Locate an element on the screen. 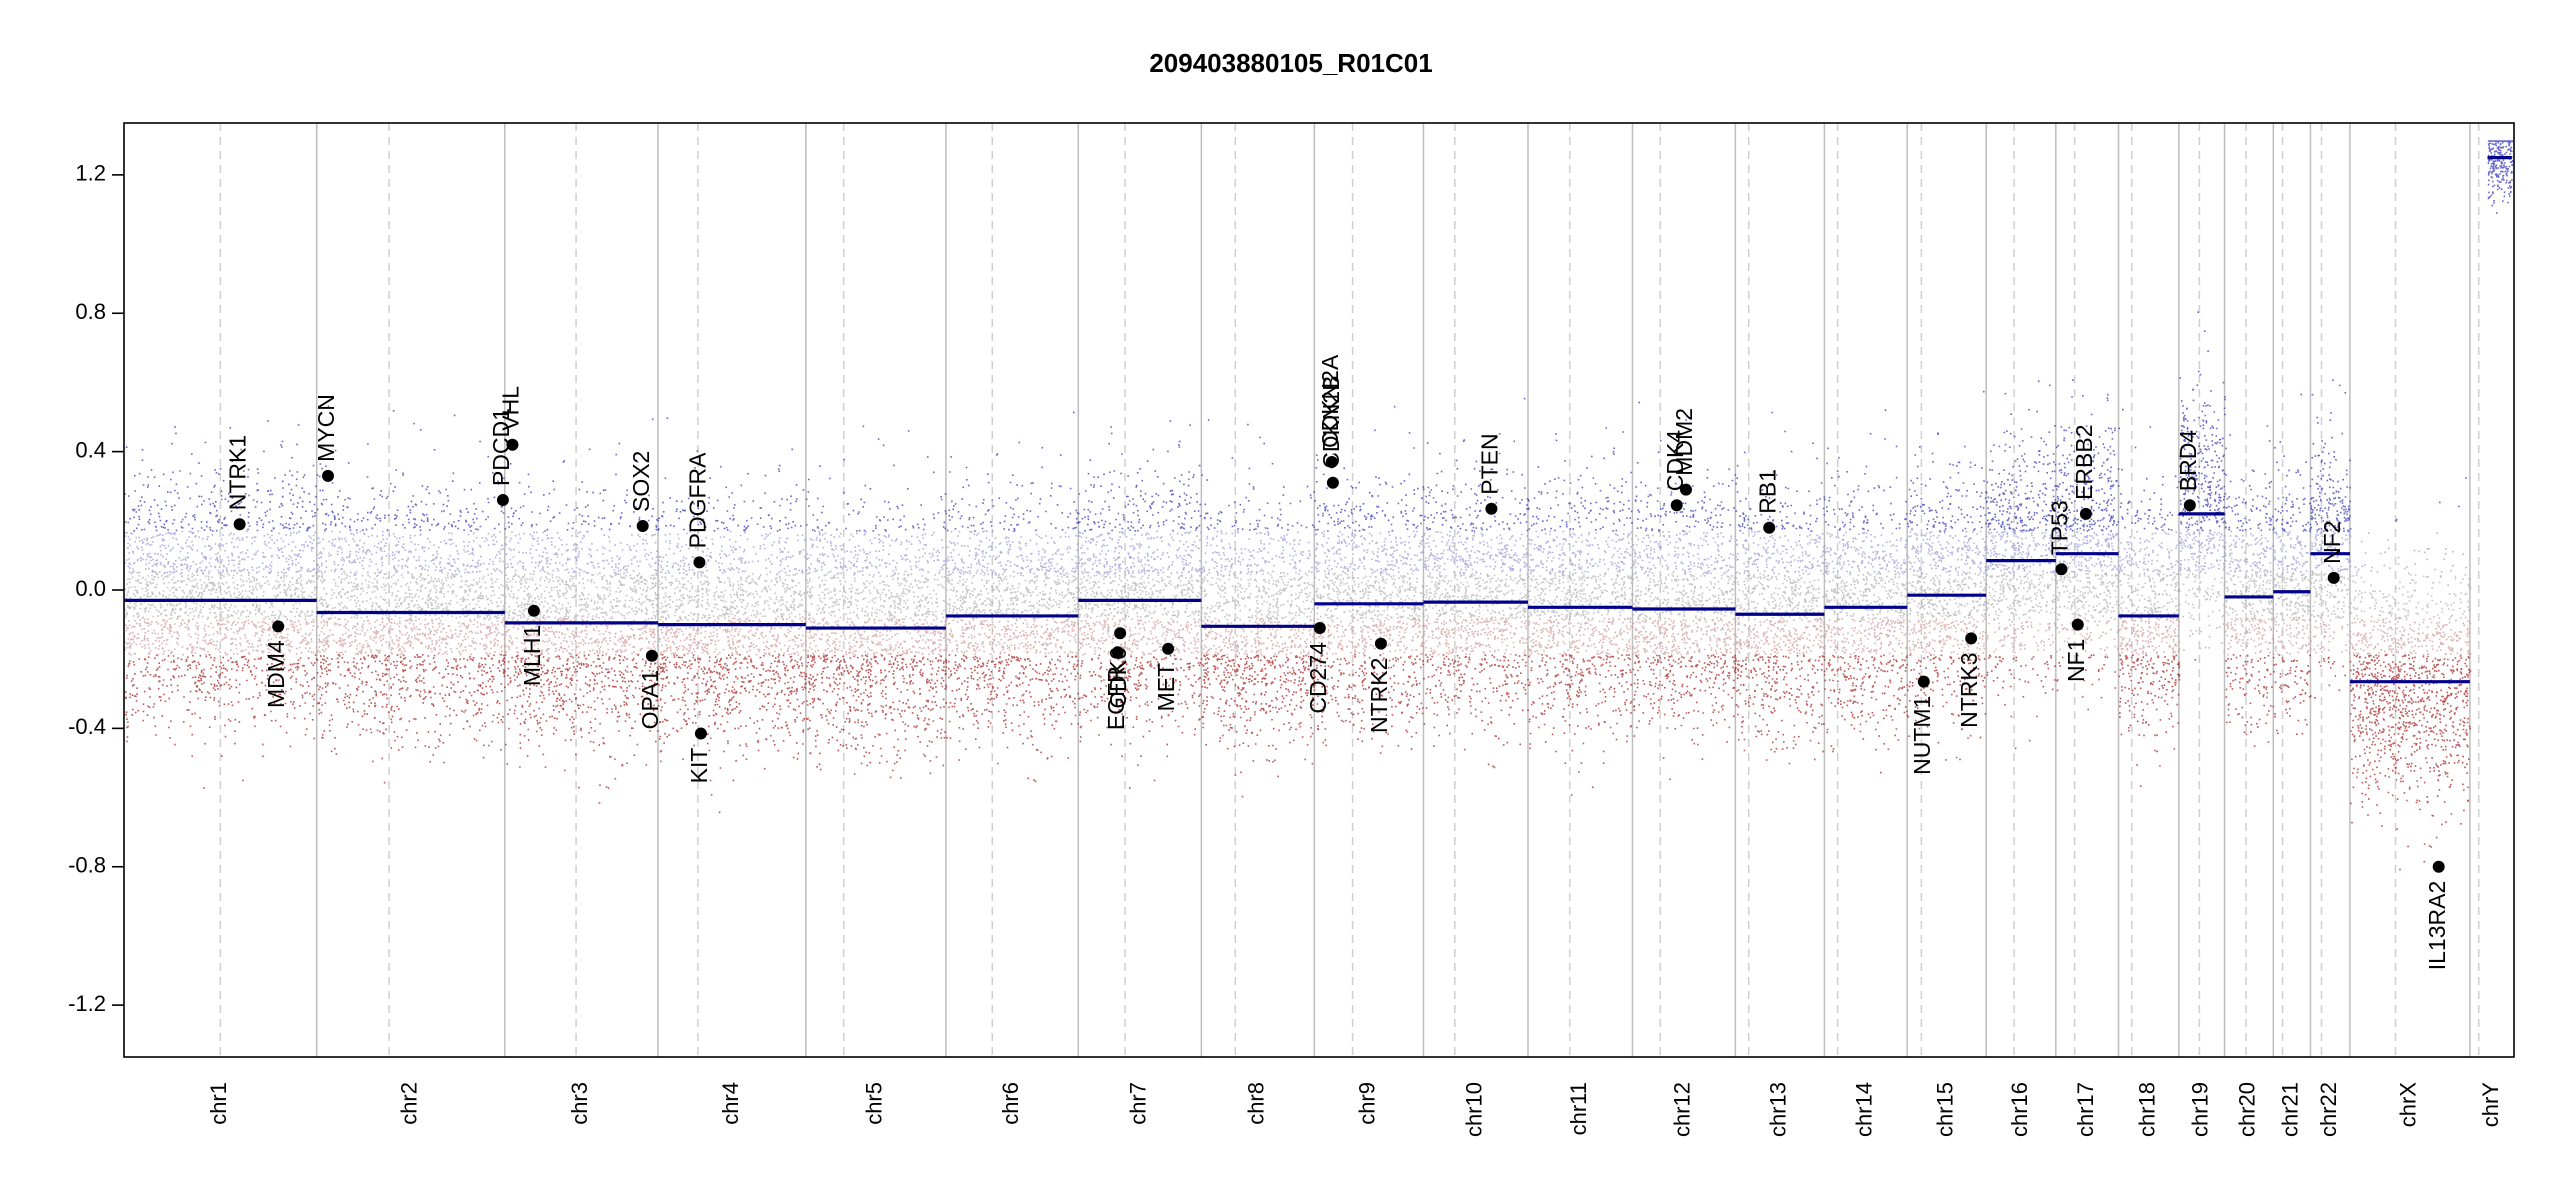 The width and height of the screenshot is (2550, 1200). gene-label: BRD4 is located at coordinates (2188, 461).